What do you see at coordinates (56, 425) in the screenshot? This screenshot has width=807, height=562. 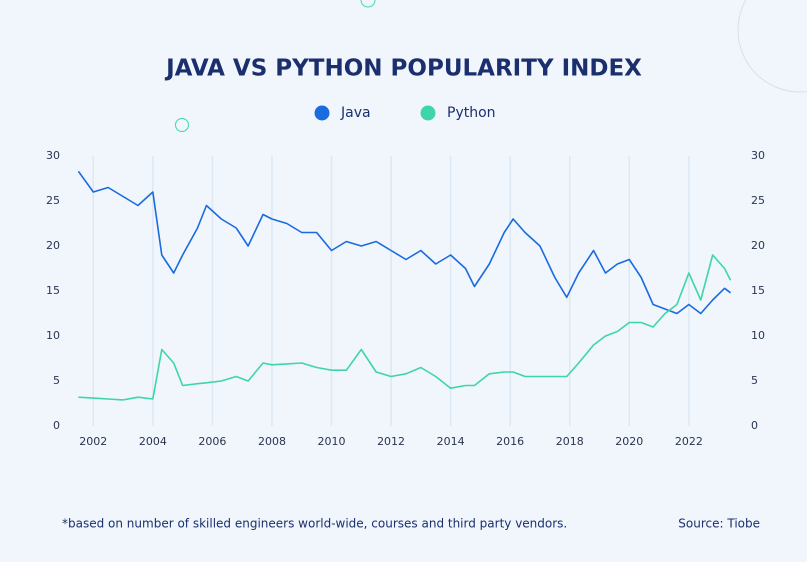 I see `y-tick-label: 0` at bounding box center [56, 425].